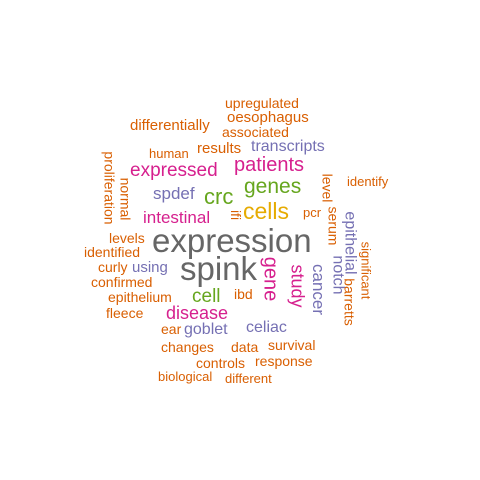 This screenshot has width=480, height=480. I want to click on word-patients: patients, so click(269, 165).